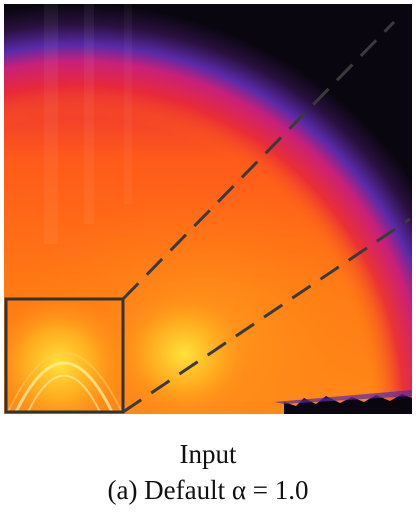  Describe the element at coordinates (64, 355) in the screenshot. I see `zoom-inset-box` at that location.